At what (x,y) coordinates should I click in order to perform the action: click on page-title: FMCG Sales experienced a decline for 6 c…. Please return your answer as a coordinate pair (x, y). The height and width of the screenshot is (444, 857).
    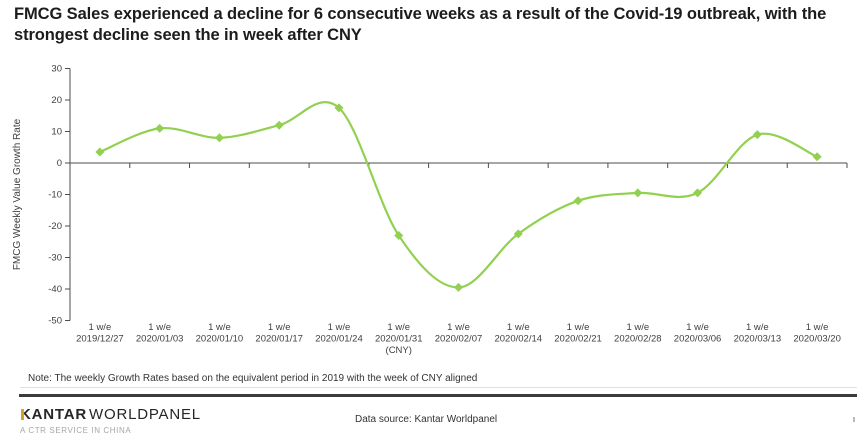
    Looking at the image, I should click on (420, 24).